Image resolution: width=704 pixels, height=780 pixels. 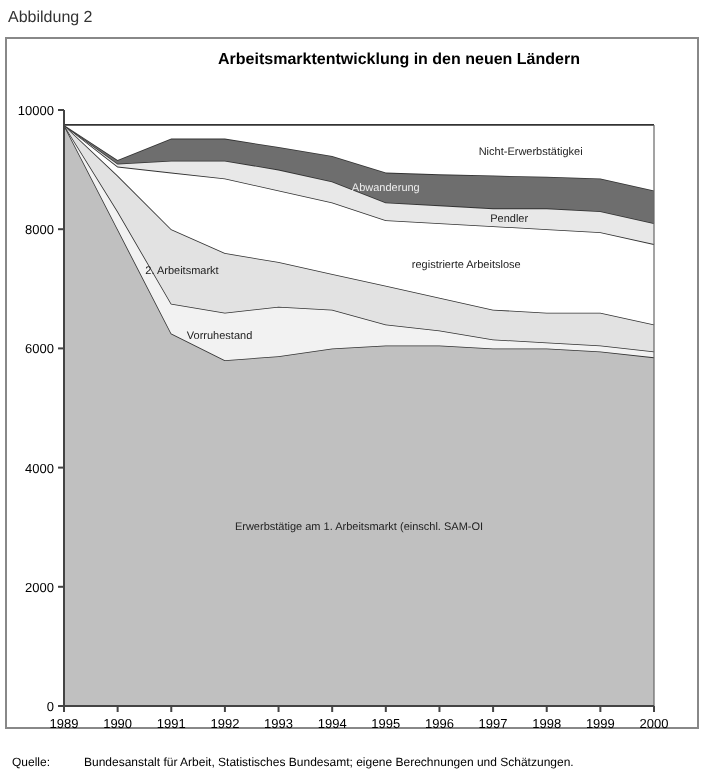 I want to click on text: Abbildung 2, so click(x=51, y=17).